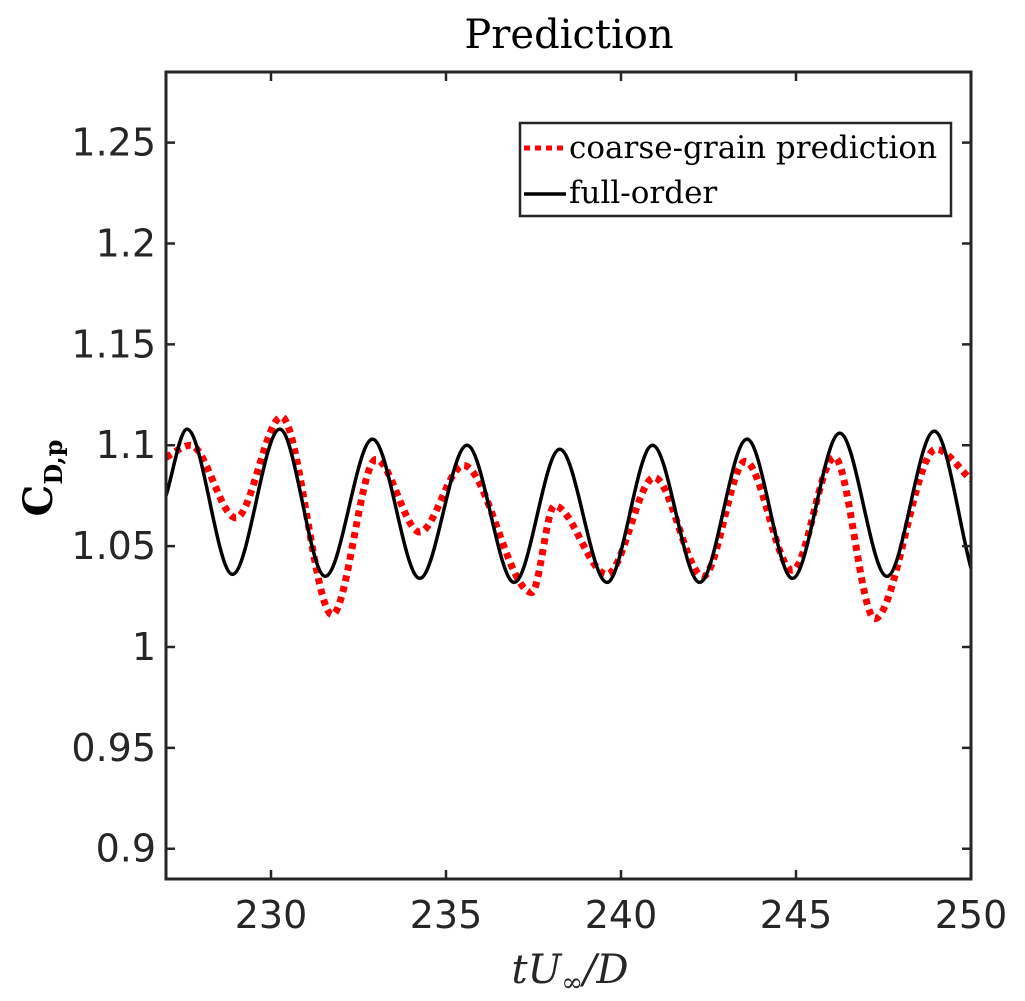 The image size is (1025, 1001). What do you see at coordinates (545, 970) in the screenshot?
I see `x-axis-label-part-u: U` at bounding box center [545, 970].